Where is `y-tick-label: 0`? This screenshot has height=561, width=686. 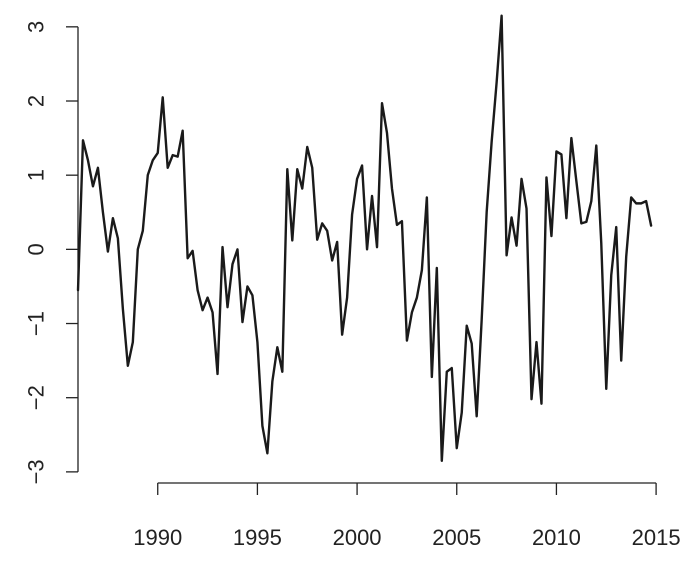
y-tick-label: 0 is located at coordinates (36, 249).